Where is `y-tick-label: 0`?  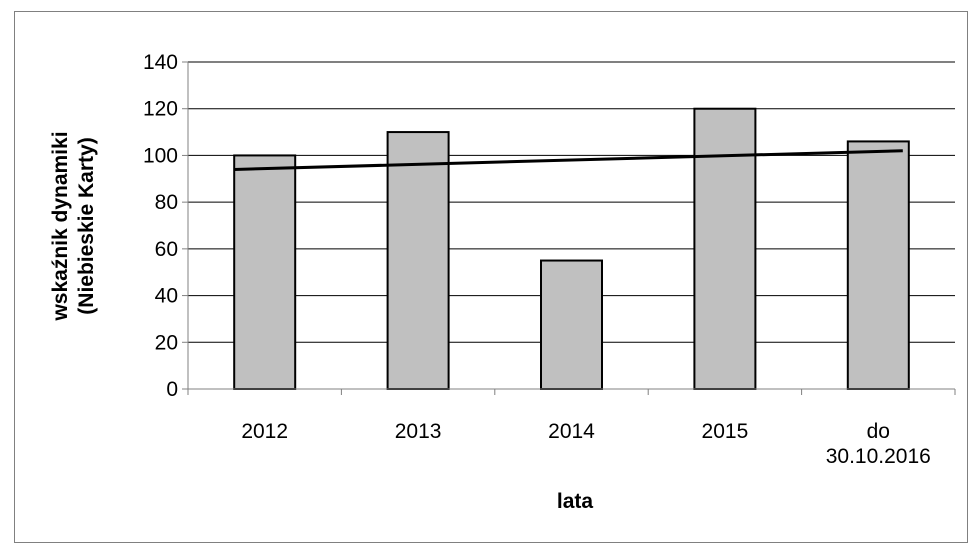 y-tick-label: 0 is located at coordinates (172, 389).